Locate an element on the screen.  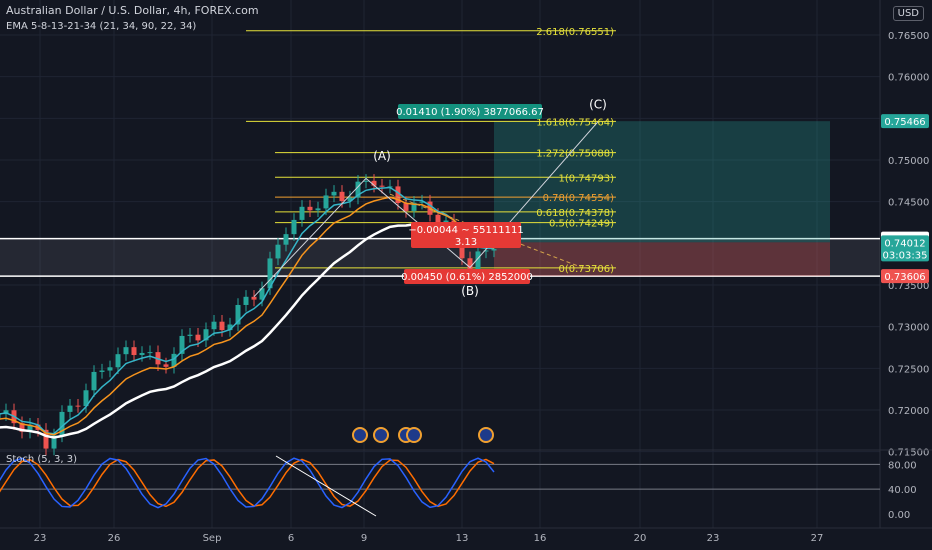
fib-level-label: 1.618(0.75464) is located at coordinates (575, 122).